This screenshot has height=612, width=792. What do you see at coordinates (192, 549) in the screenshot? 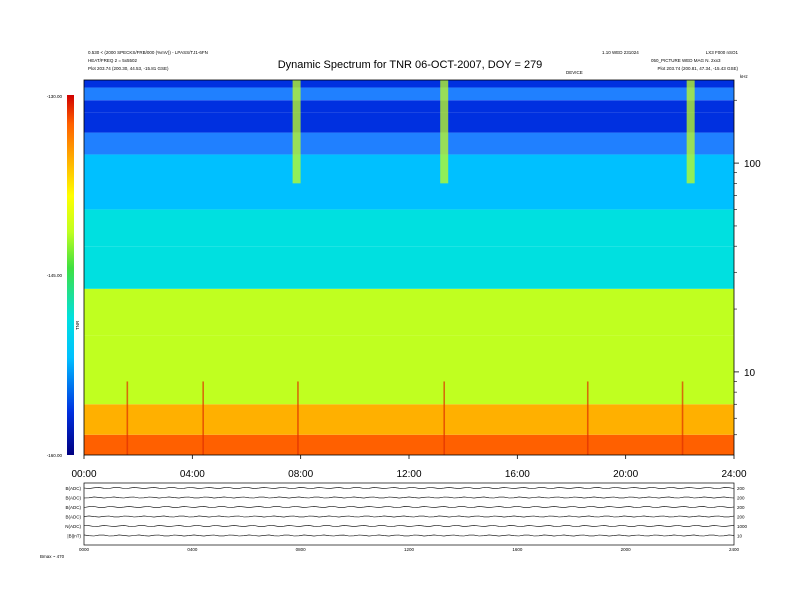
I see `bottom-x-tick-1: 0400` at bounding box center [192, 549].